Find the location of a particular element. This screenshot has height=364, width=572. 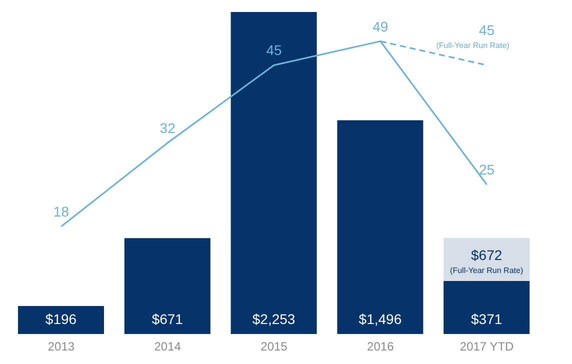

data-label: $371 is located at coordinates (486, 319).